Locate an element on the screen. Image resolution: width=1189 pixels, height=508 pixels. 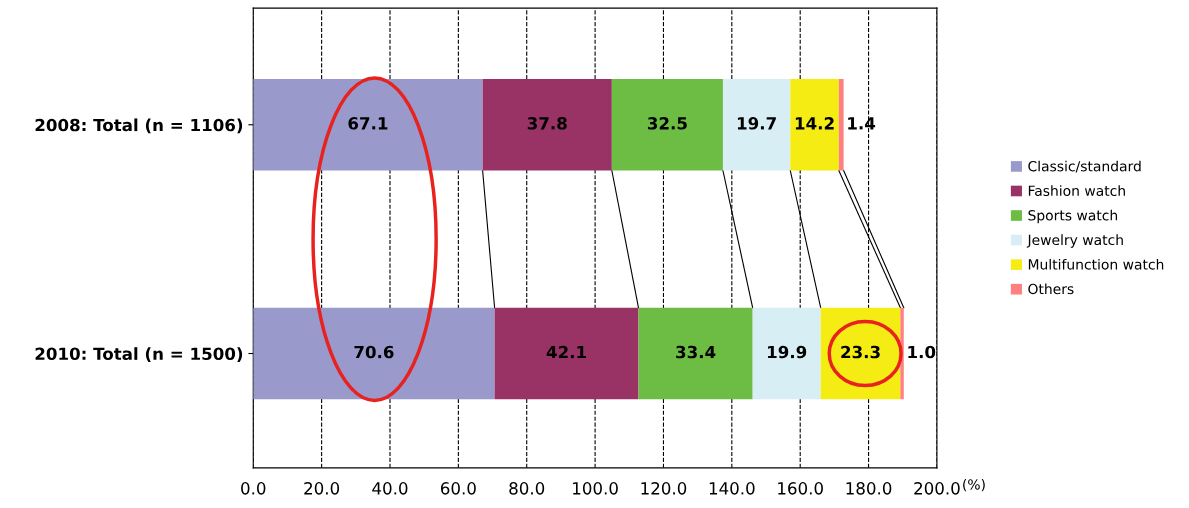
legend-label: Fashion watch is located at coordinates (1076, 190).